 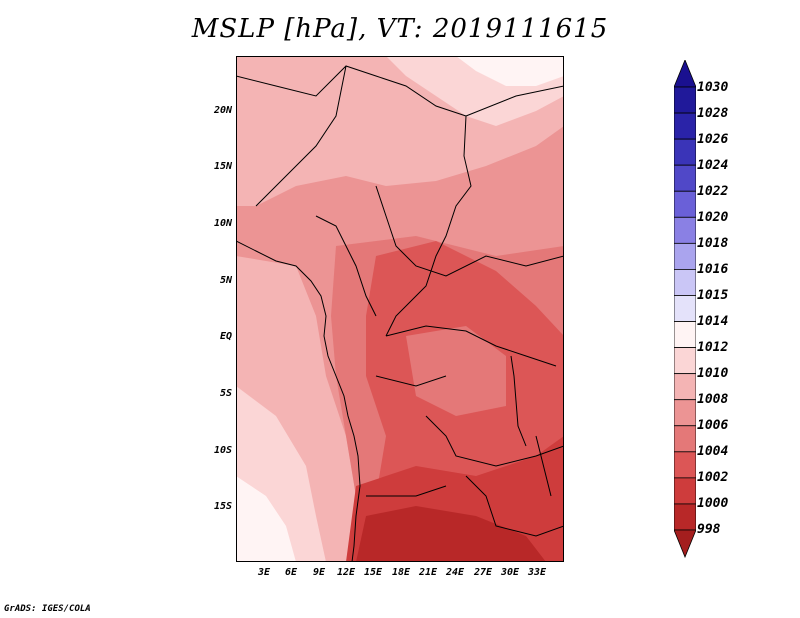 What do you see at coordinates (373, 572) in the screenshot?
I see `x-axis-label: 15E` at bounding box center [373, 572].